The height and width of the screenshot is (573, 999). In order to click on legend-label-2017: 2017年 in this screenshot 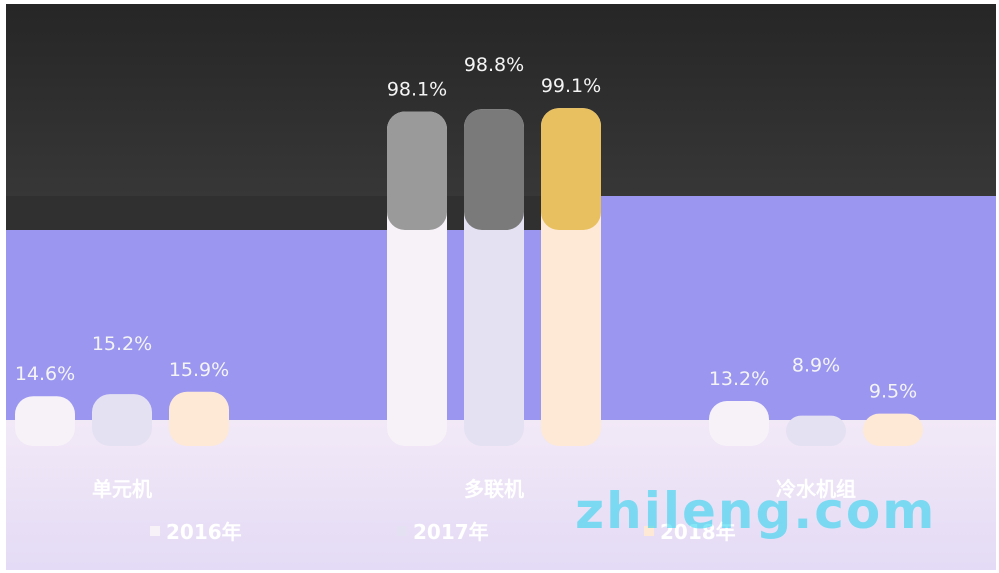, I will do `click(451, 532)`.